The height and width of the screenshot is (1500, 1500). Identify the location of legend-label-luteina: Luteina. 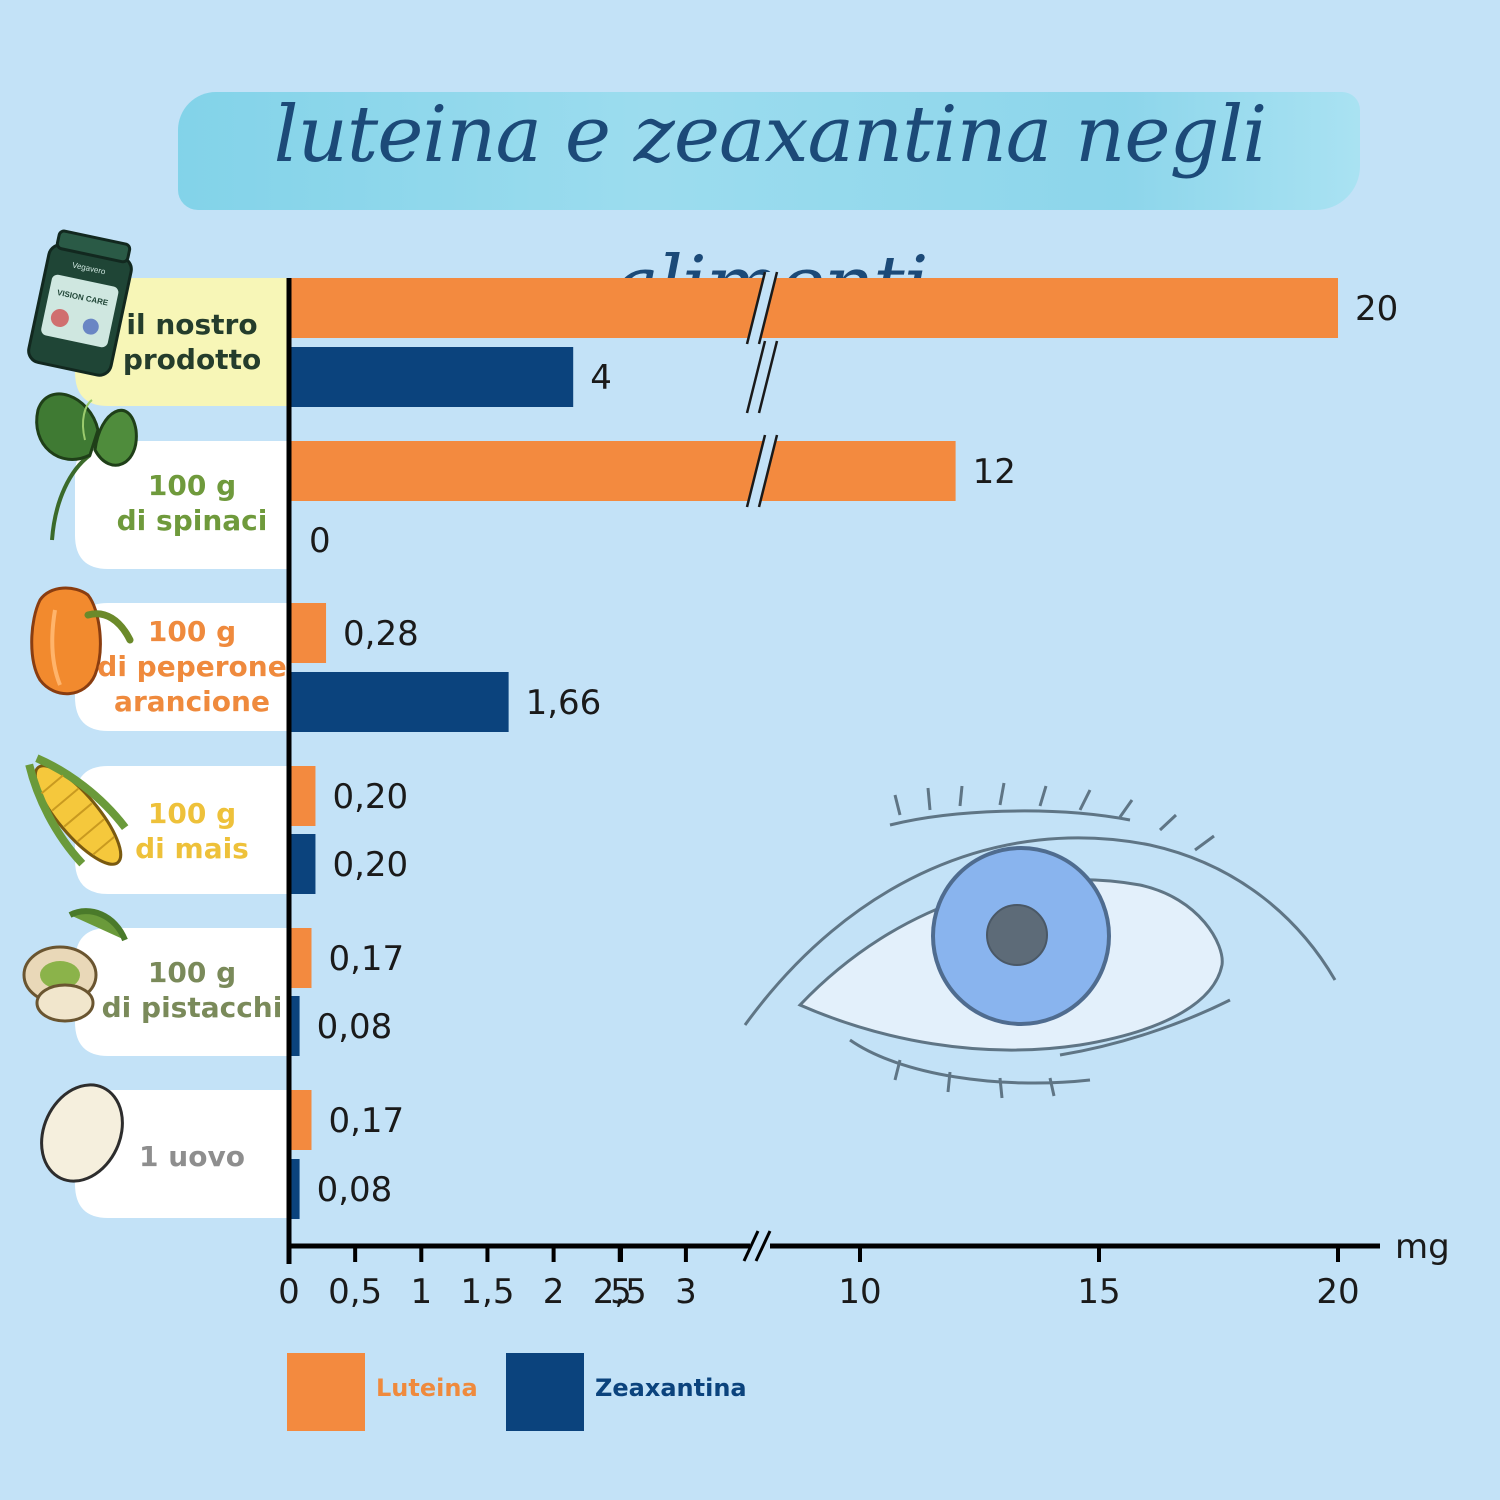
(427, 1388).